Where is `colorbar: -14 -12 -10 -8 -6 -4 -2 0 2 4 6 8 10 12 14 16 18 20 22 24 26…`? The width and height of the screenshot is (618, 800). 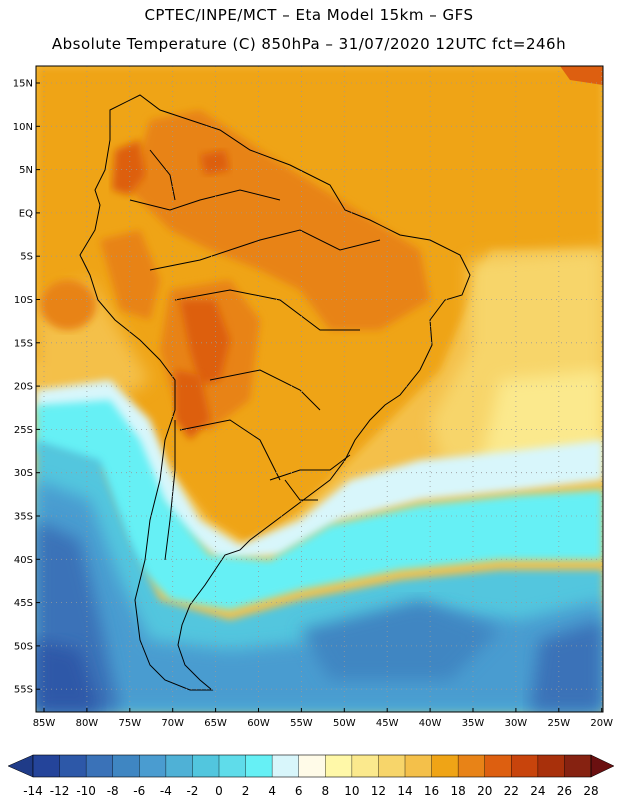 colorbar: -14 -12 -10 -8 -6 -4 -2 0 2 4 6 8 10 12 14 16 18 20 22 24 26… is located at coordinates (311, 776).